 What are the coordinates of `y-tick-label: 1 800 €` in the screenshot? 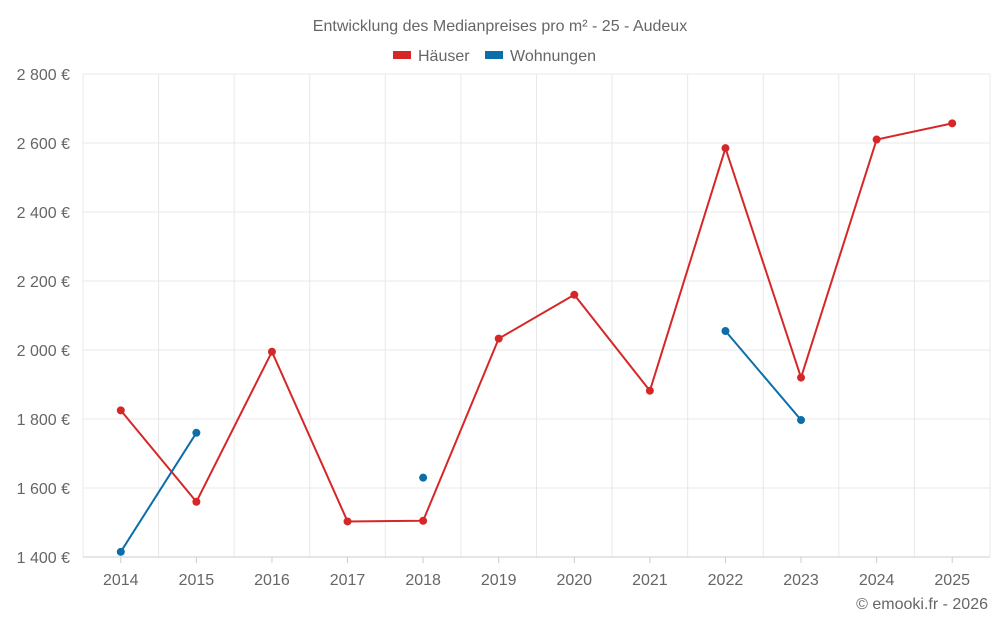 It's located at (43, 420).